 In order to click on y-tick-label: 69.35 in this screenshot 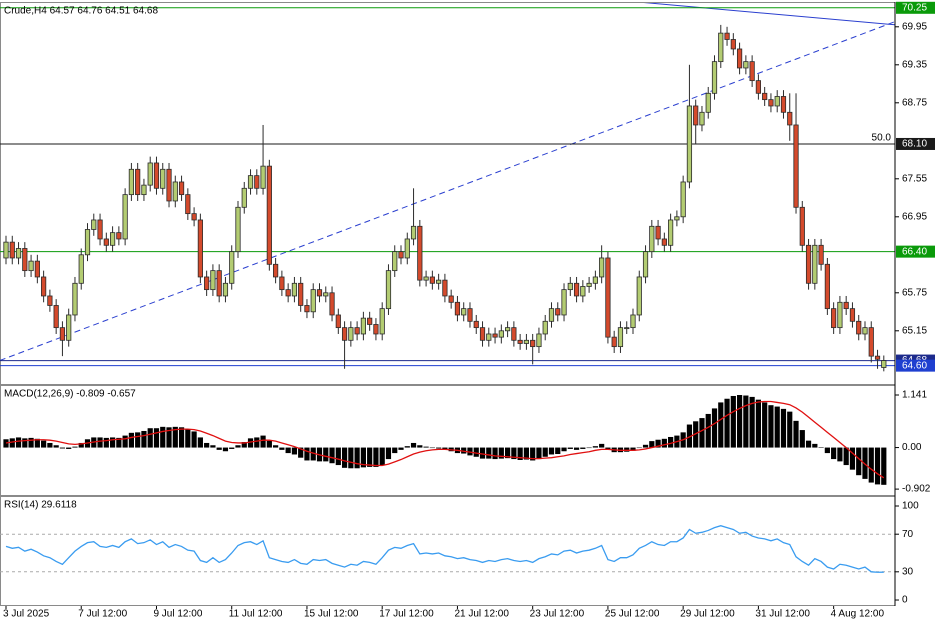, I will do `click(914, 64)`.